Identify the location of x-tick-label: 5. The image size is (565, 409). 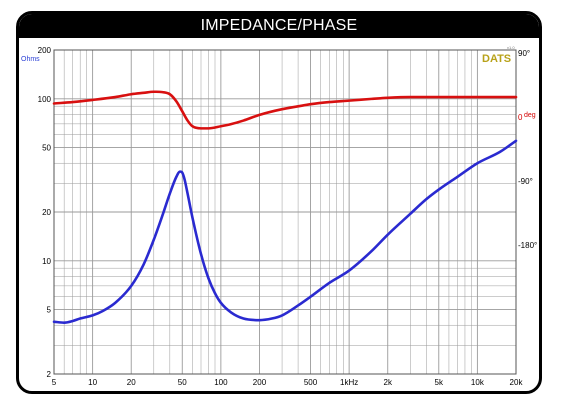
(54, 382).